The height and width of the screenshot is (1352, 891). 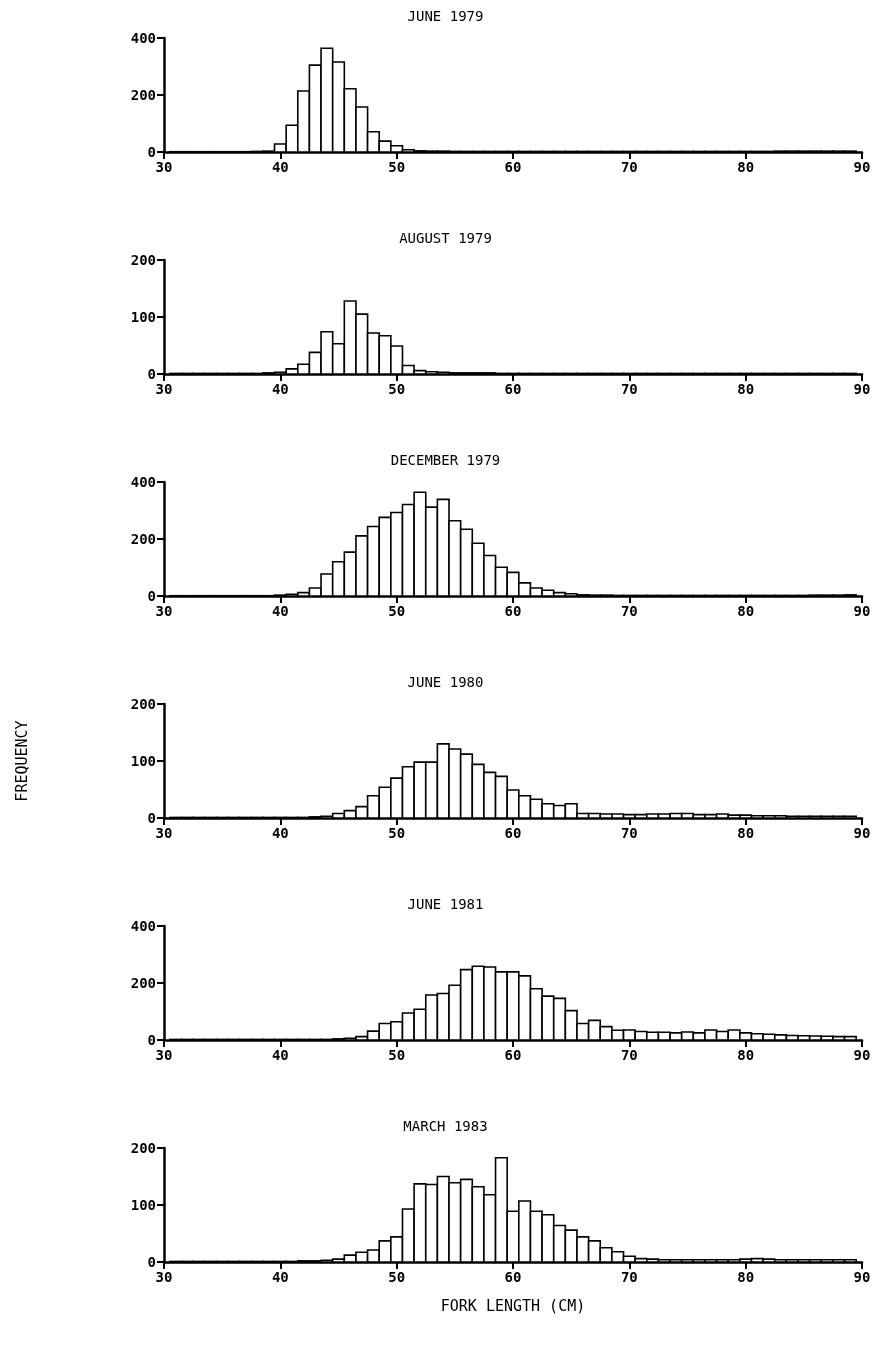 I want to click on chart-title: AUGUST 1979, so click(x=445, y=238).